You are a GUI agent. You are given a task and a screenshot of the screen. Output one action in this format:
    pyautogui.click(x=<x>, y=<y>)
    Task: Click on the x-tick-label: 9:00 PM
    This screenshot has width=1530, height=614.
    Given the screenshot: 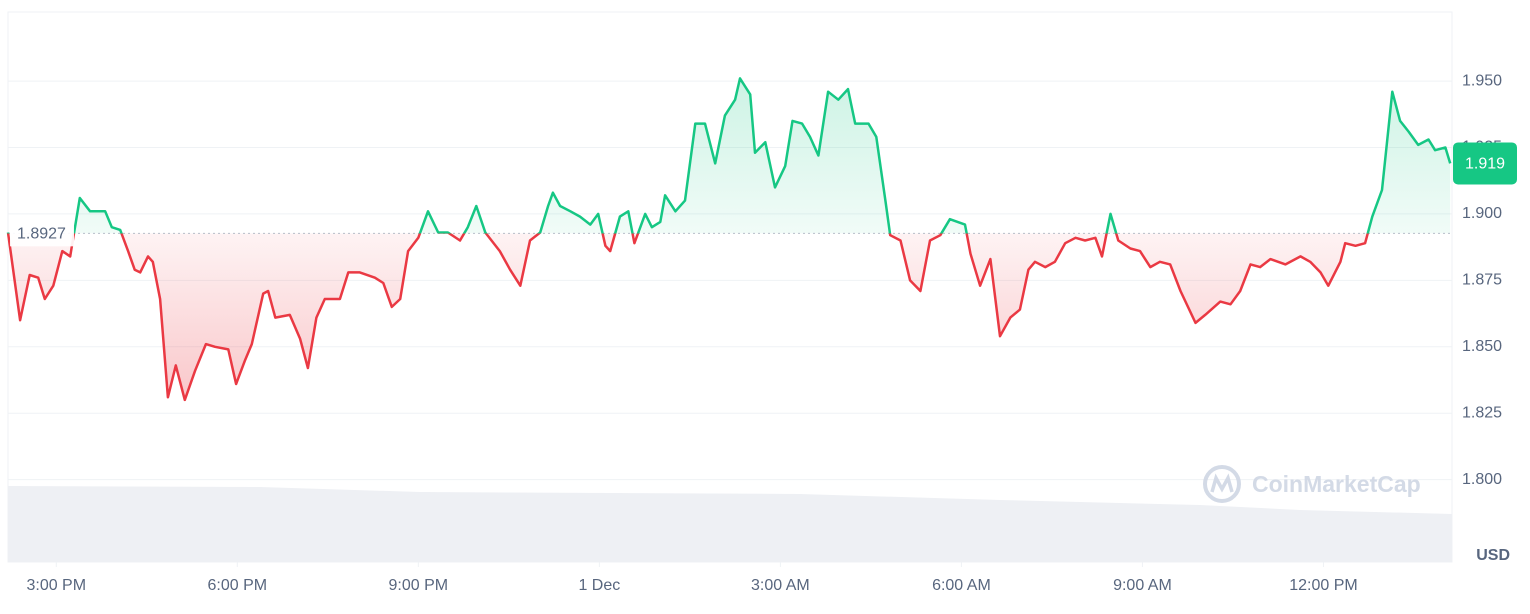 What is the action you would take?
    pyautogui.click(x=419, y=585)
    